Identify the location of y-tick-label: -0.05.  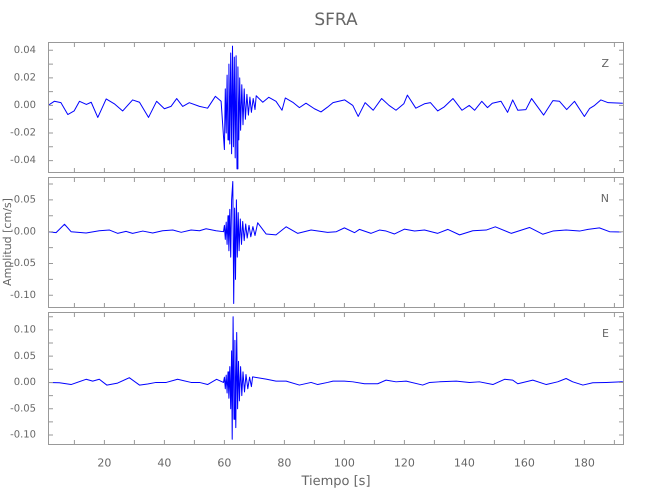
(23, 408).